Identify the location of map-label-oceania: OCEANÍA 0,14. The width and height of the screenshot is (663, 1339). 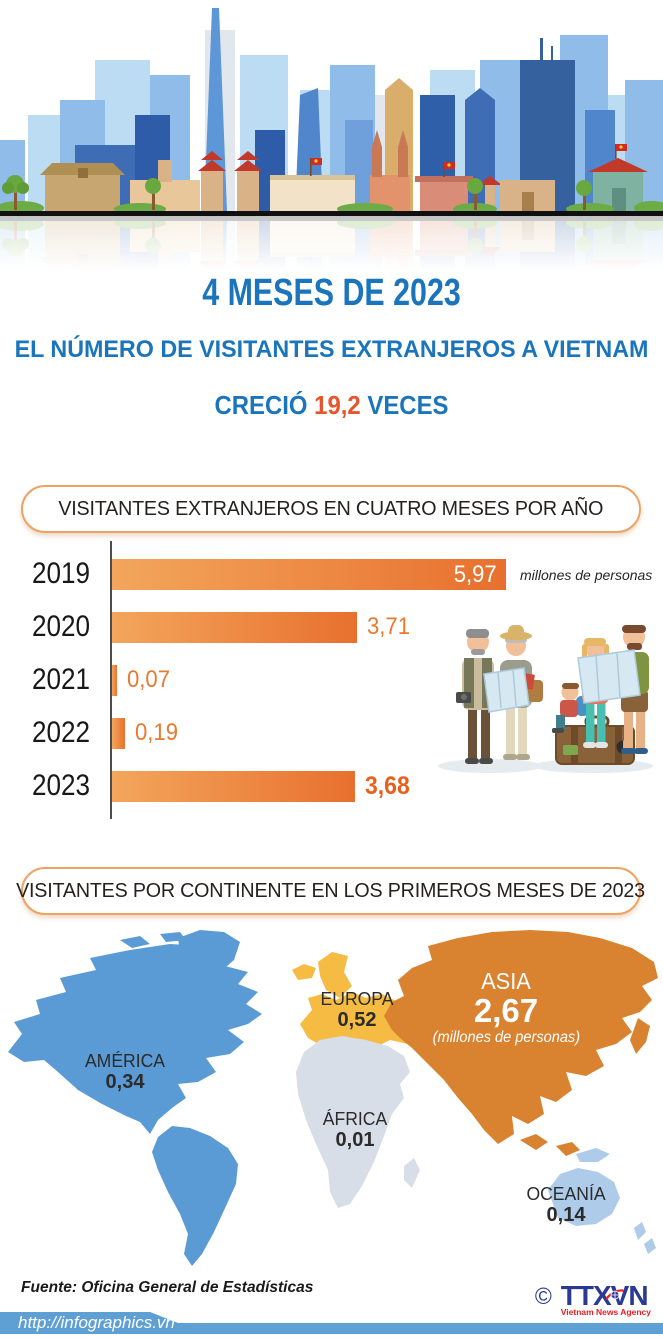
(566, 1205).